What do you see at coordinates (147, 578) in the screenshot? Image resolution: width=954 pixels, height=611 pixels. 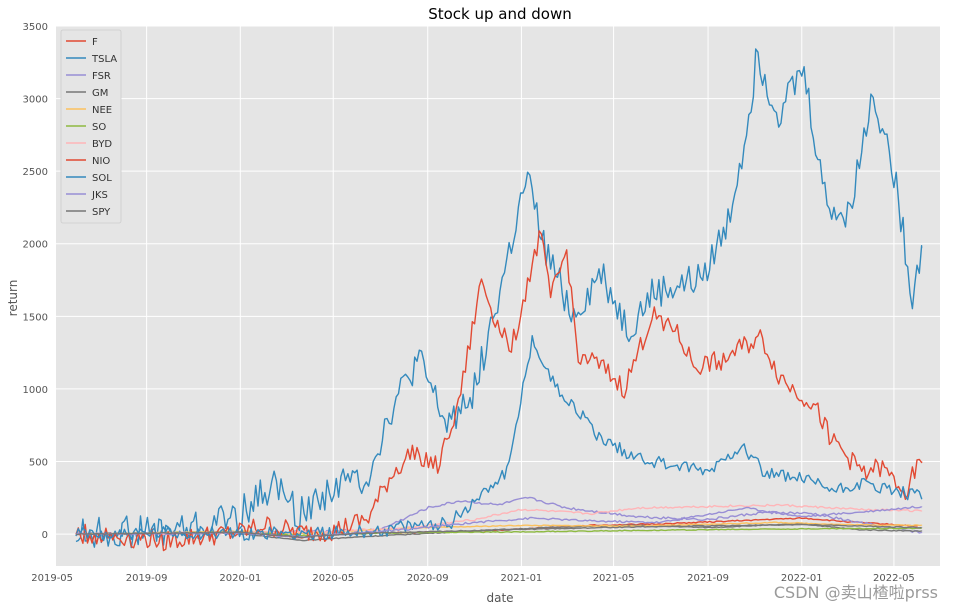 I see `x-tick-label: 2019-09` at bounding box center [147, 578].